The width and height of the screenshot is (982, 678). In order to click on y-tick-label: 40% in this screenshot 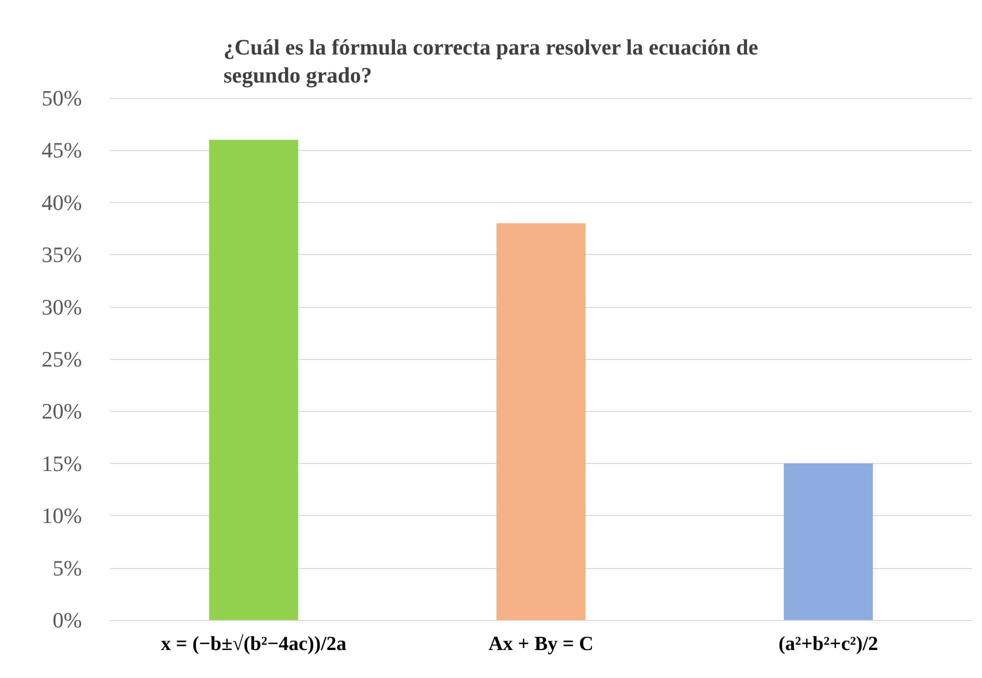, I will do `click(62, 202)`.